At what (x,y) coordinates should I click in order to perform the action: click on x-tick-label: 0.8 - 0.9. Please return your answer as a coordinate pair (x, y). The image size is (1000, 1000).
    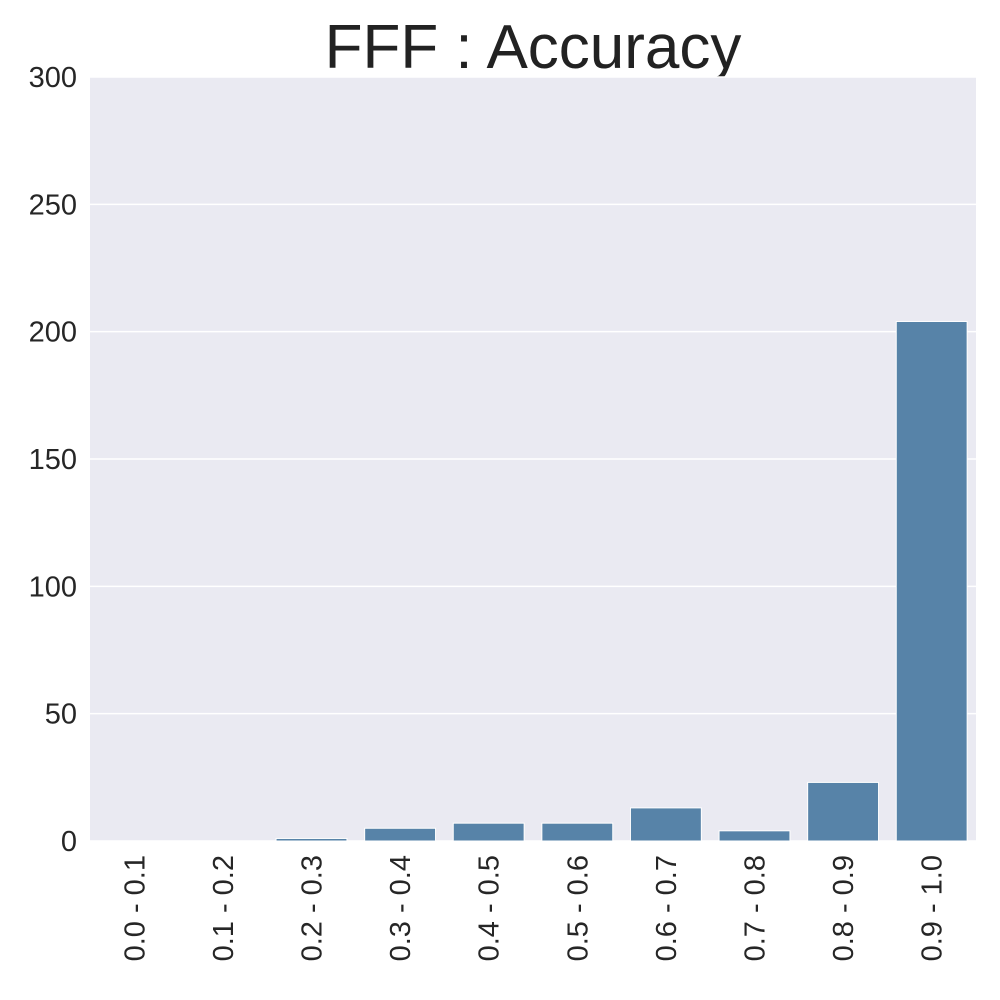
    Looking at the image, I should click on (844, 908).